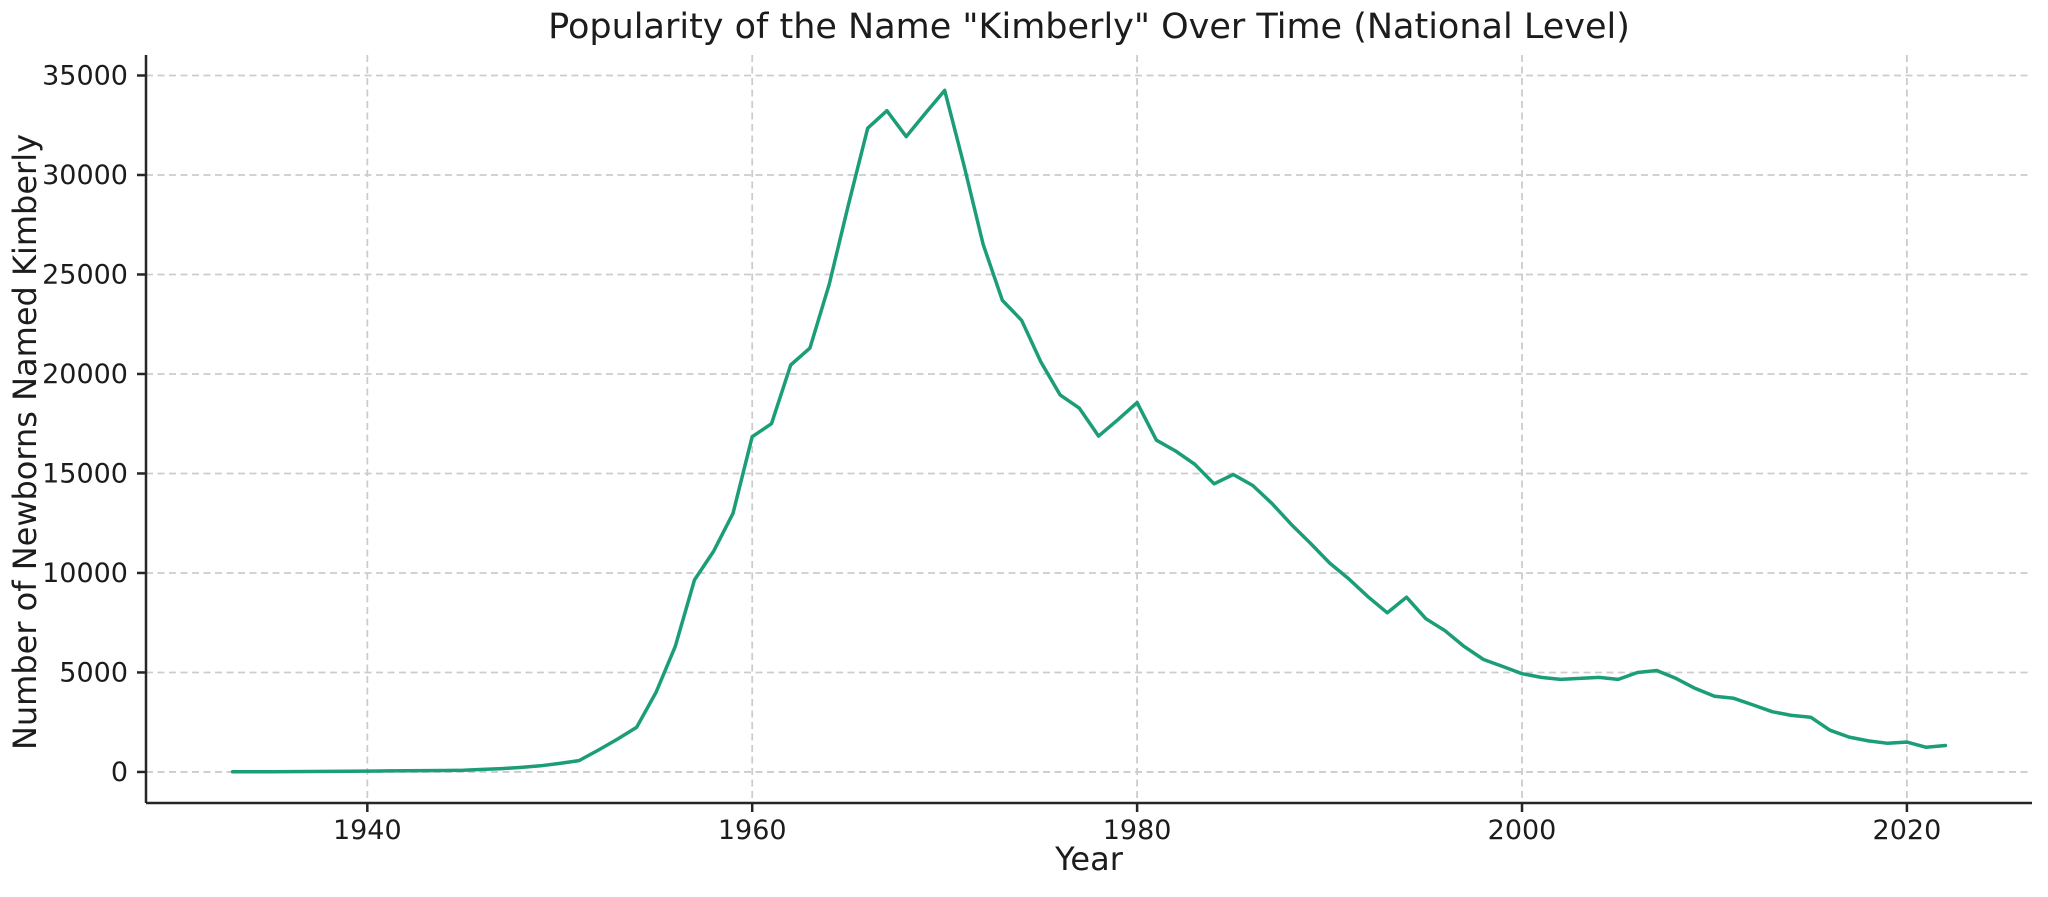 The height and width of the screenshot is (897, 2048). What do you see at coordinates (85, 573) in the screenshot?
I see `y-tick-label-10000: 10000` at bounding box center [85, 573].